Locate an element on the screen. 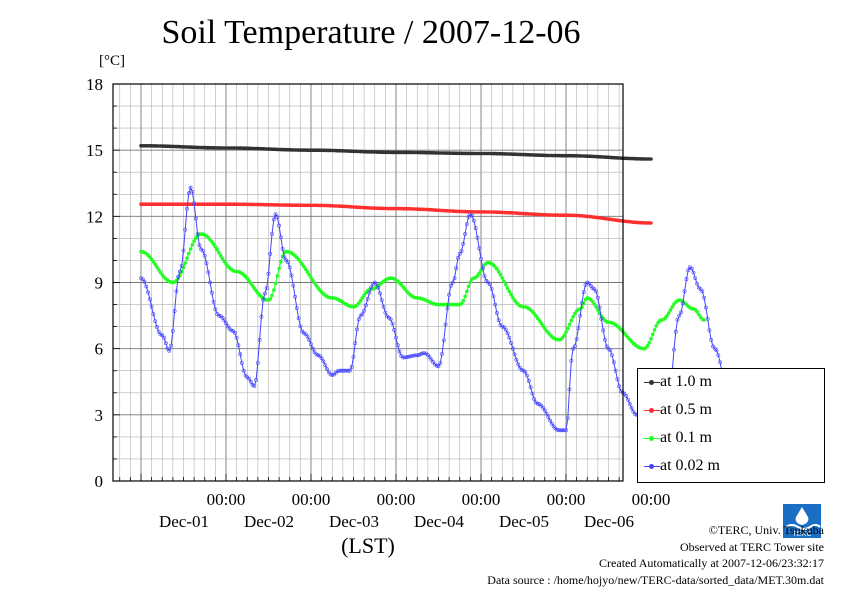 The width and height of the screenshot is (842, 595). series-at-0-5-m is located at coordinates (396, 213).